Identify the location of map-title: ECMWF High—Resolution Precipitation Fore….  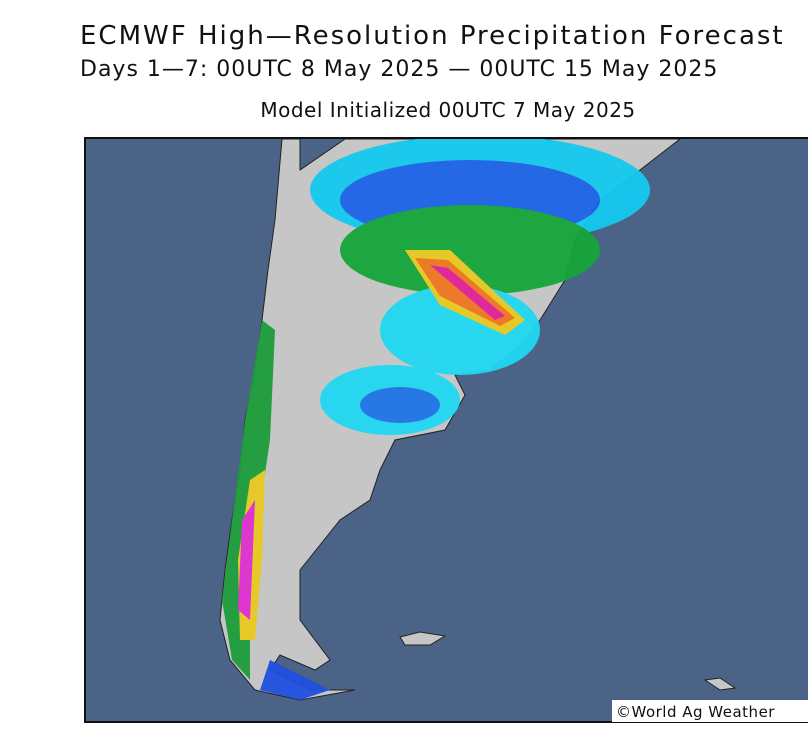
(432, 36).